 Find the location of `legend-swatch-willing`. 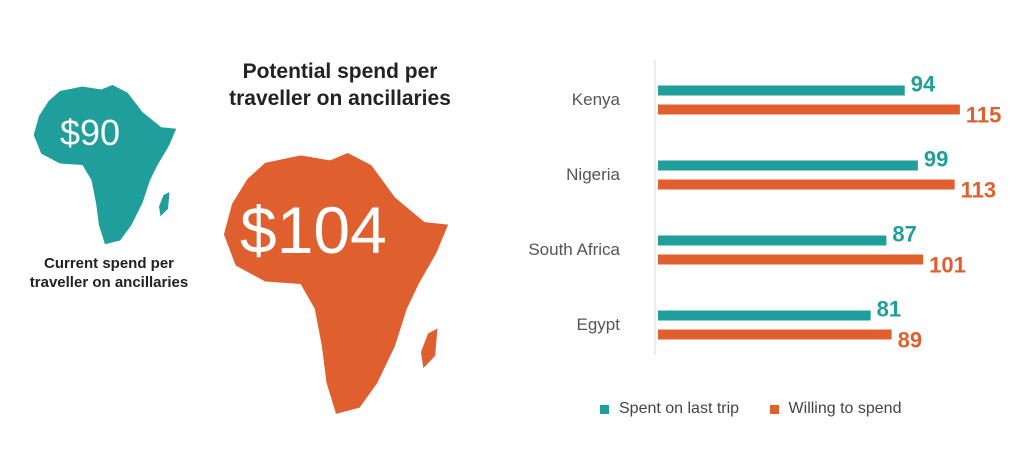

legend-swatch-willing is located at coordinates (774, 409).